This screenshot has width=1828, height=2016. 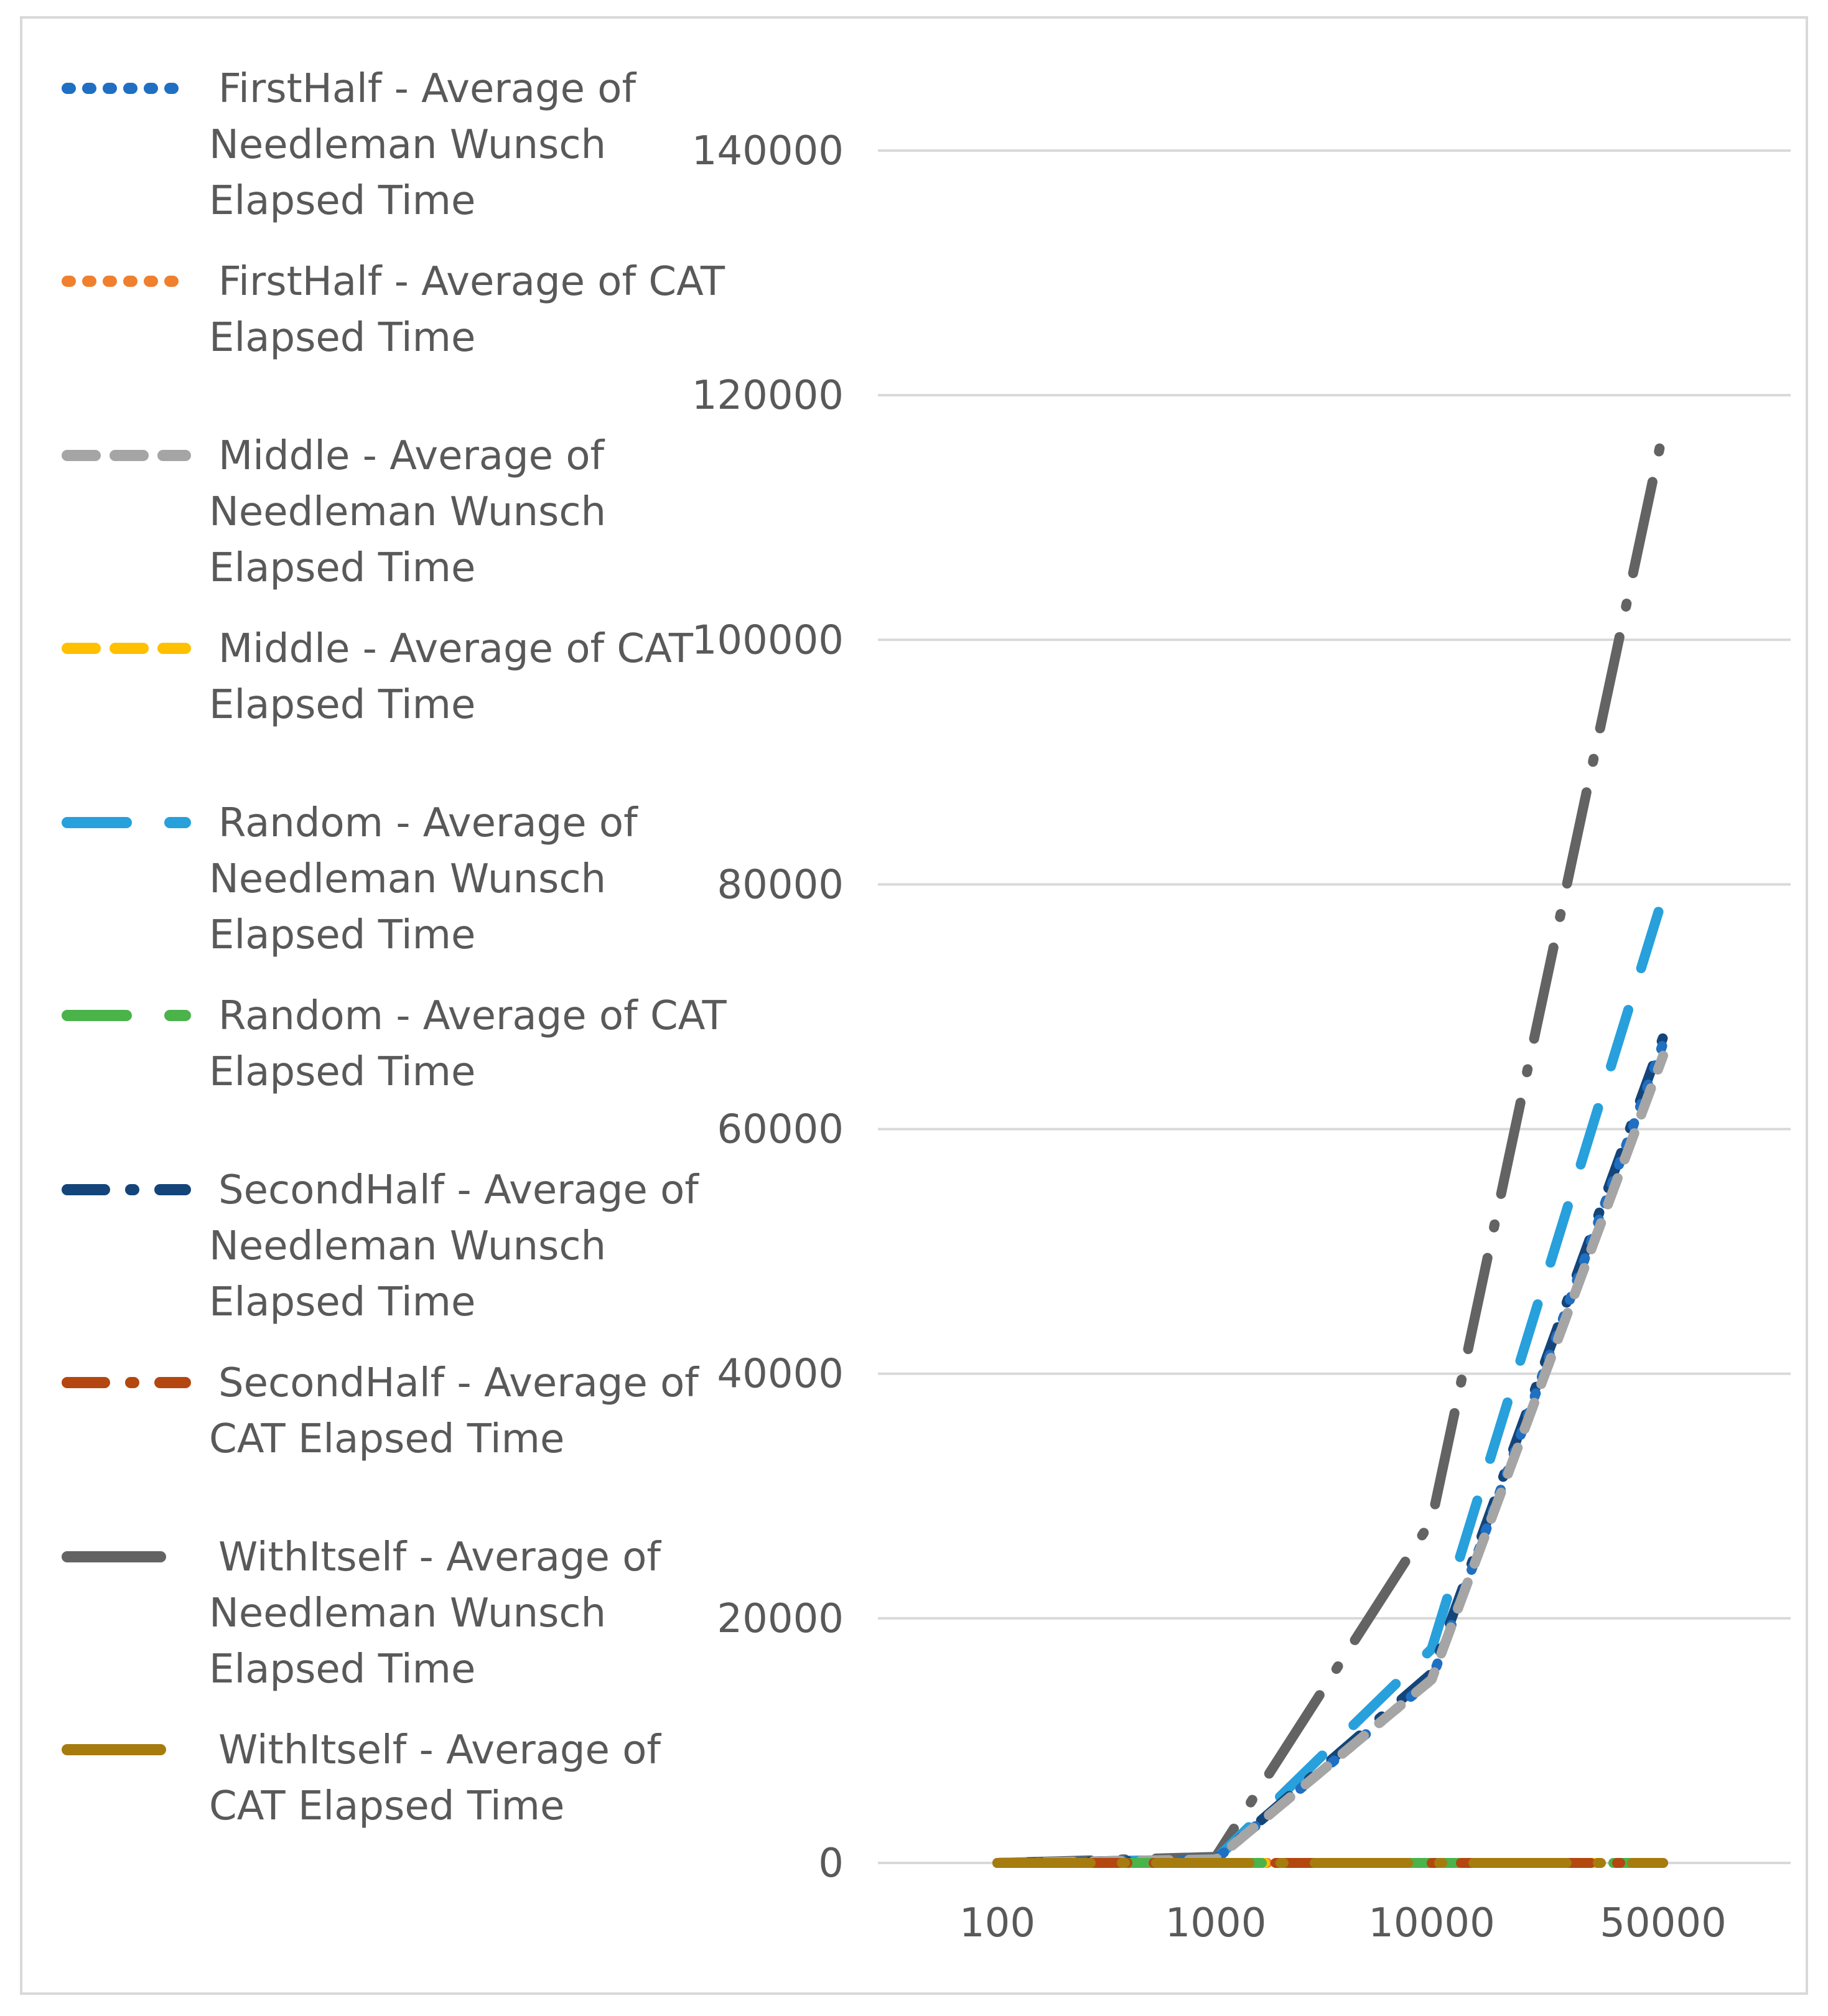 I want to click on x-tick-label: 50000, so click(x=1663, y=1923).